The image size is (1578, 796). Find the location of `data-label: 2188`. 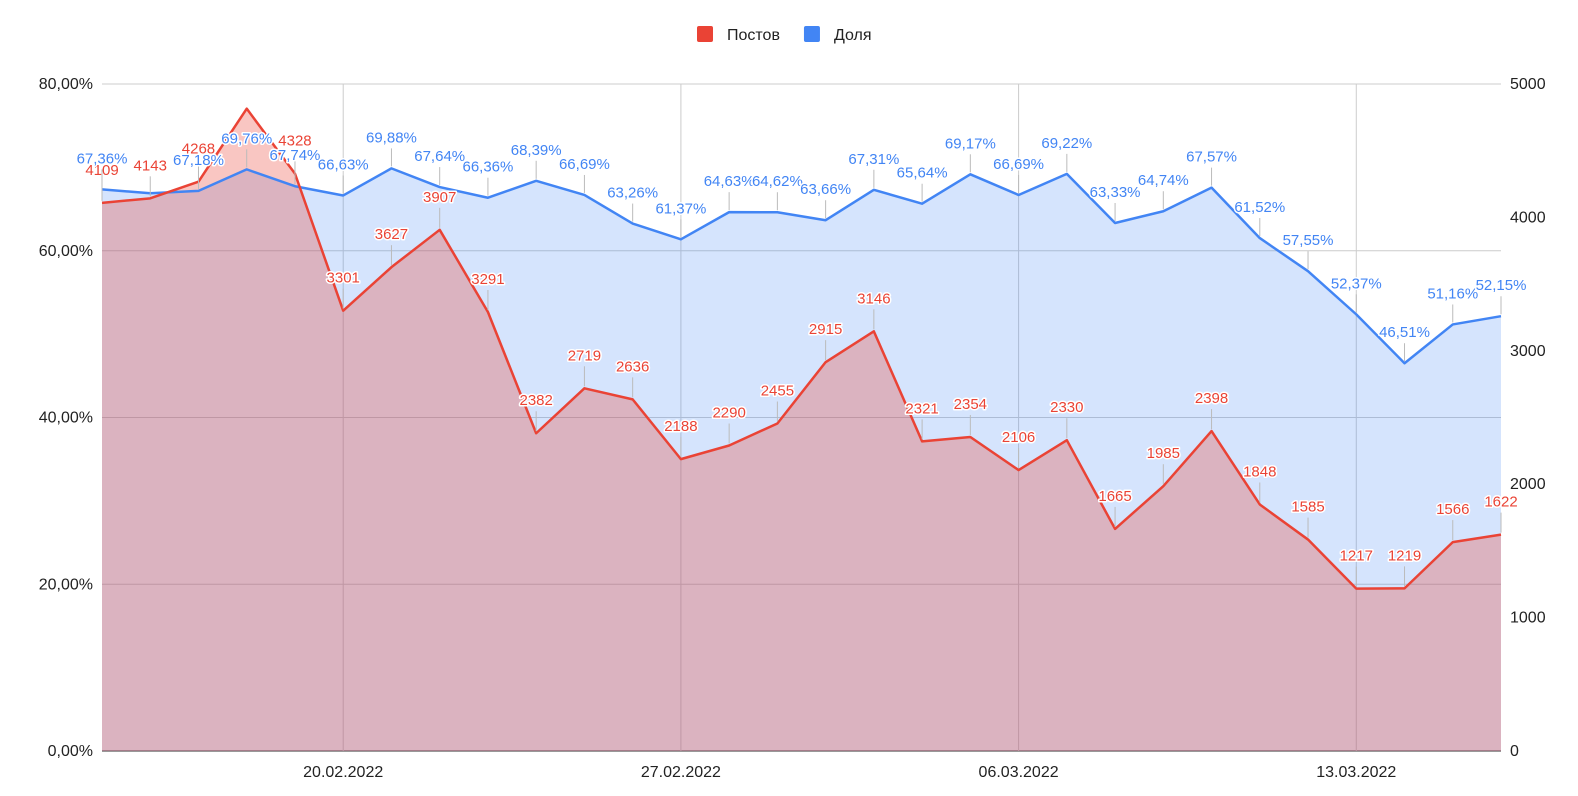

data-label: 2188 is located at coordinates (680, 426).